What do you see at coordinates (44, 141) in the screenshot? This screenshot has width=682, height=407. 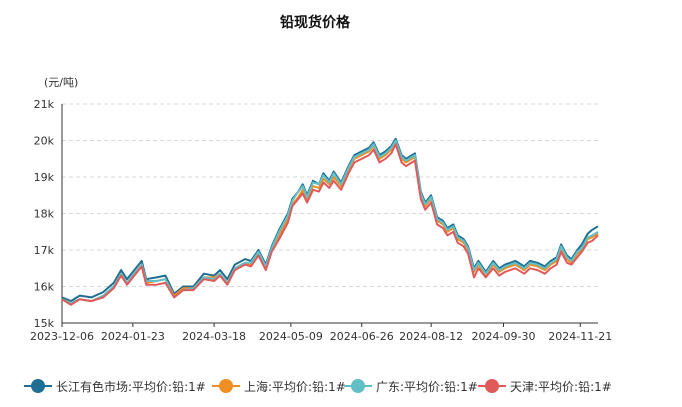 I see `y-tick-label: 20k` at bounding box center [44, 141].